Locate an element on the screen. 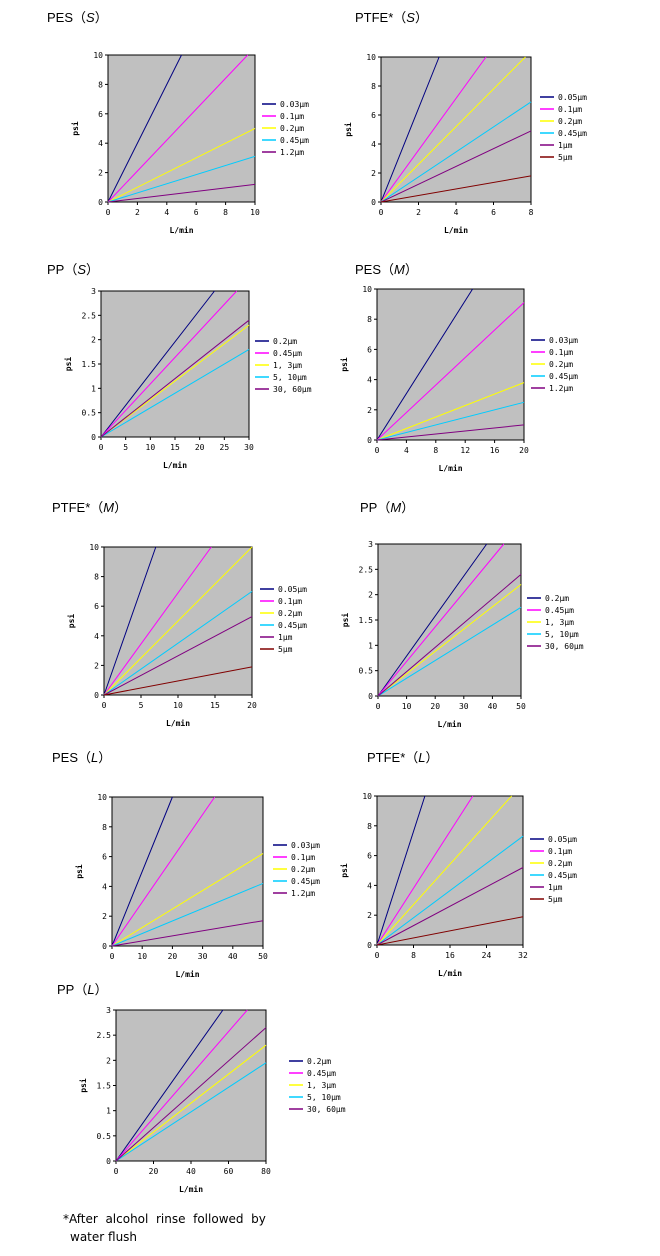  x-tick-label: 5 is located at coordinates (141, 705).